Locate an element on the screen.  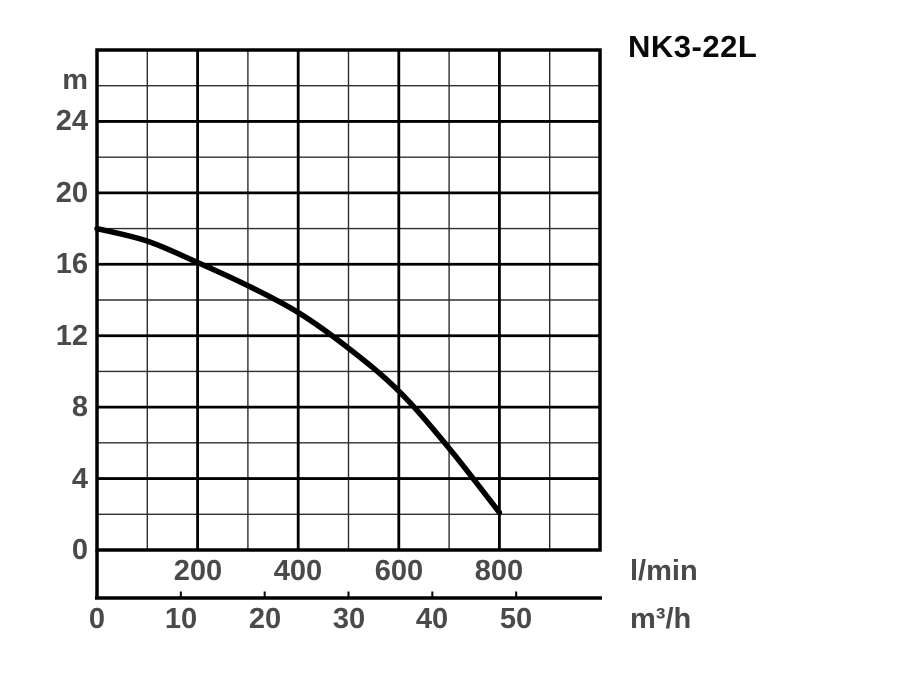
y-axis-tick-label: 24 is located at coordinates (71, 121).